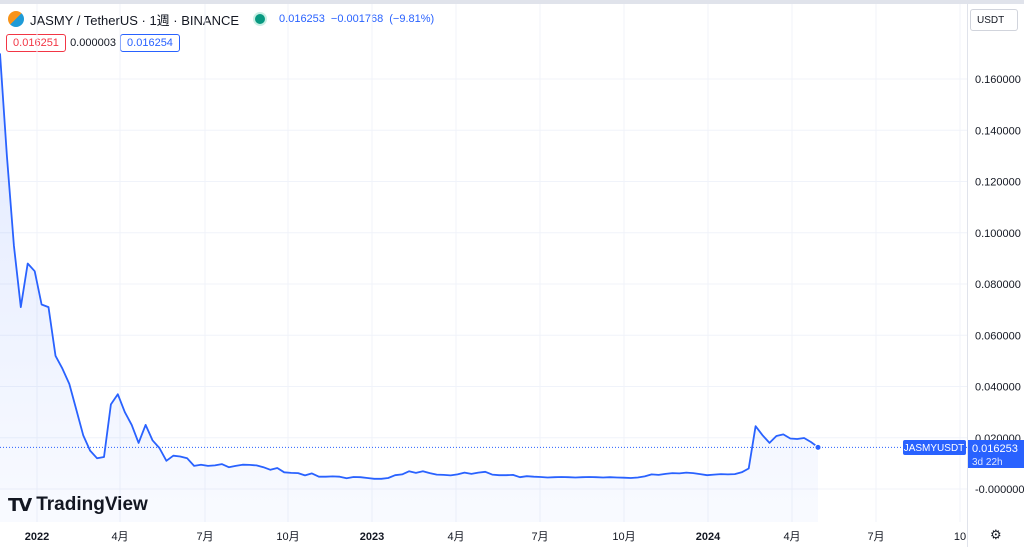 The width and height of the screenshot is (1024, 547). Describe the element at coordinates (512, 2) in the screenshot. I see `top-border` at that location.